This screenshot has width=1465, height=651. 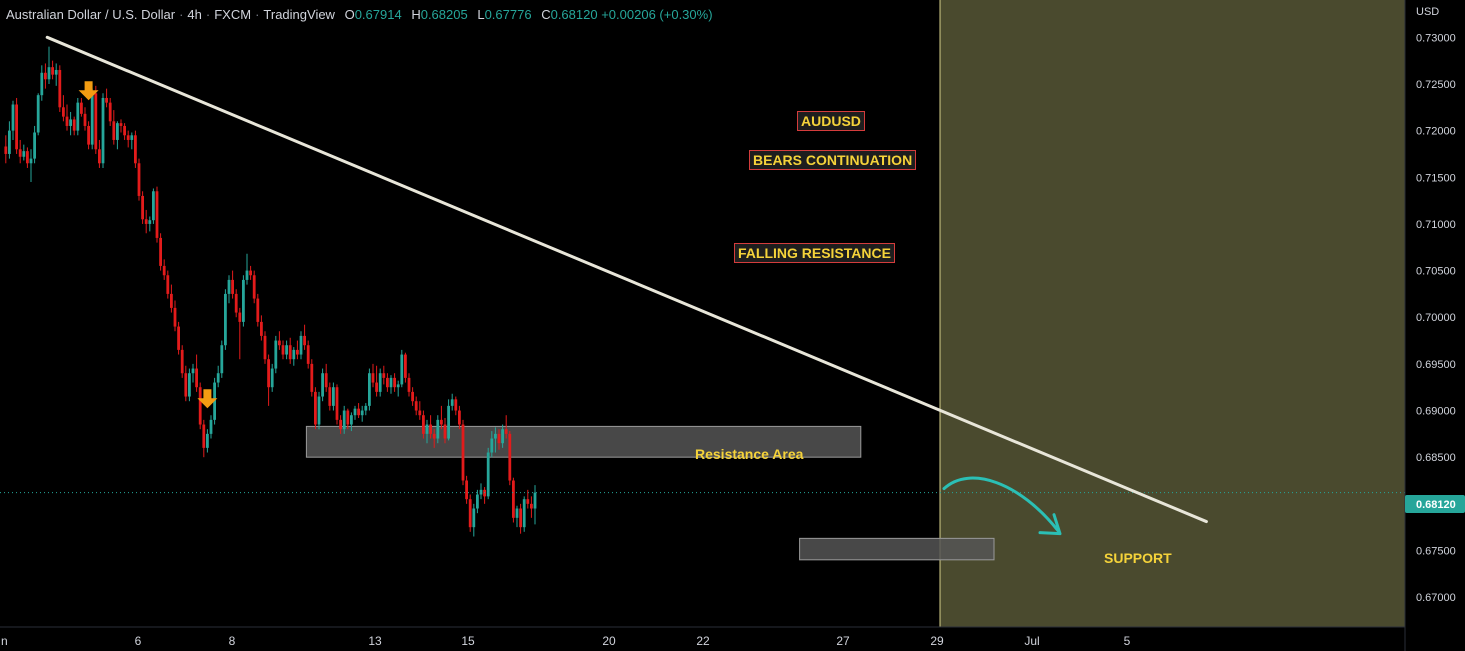 What do you see at coordinates (1436, 272) in the screenshot?
I see `price-tick-label: 0.70500` at bounding box center [1436, 272].